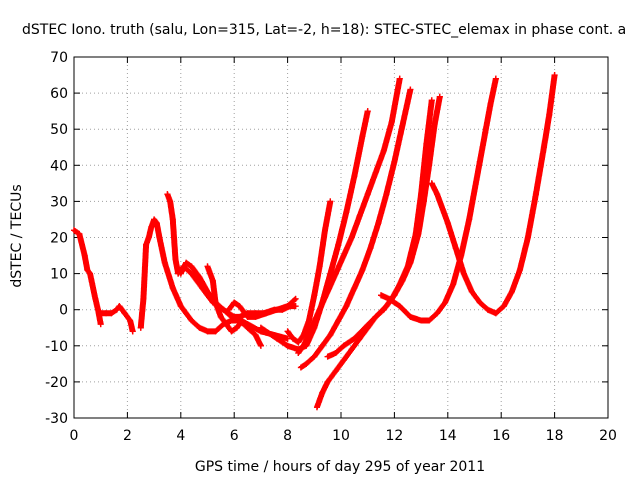 The height and width of the screenshot is (480, 640). I want to click on y-tick-label: -30, so click(56, 419).